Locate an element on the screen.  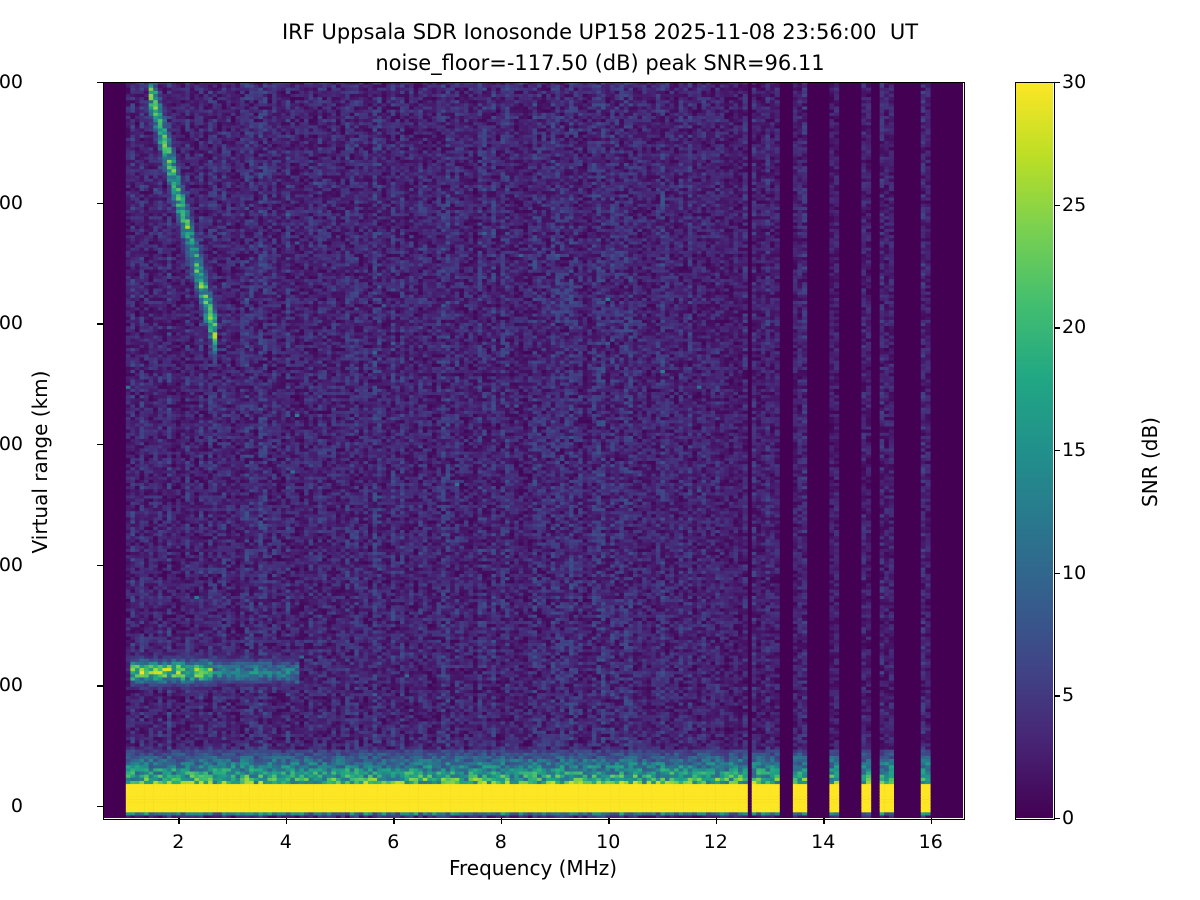
y-tick-label: 500 is located at coordinates (11, 202).